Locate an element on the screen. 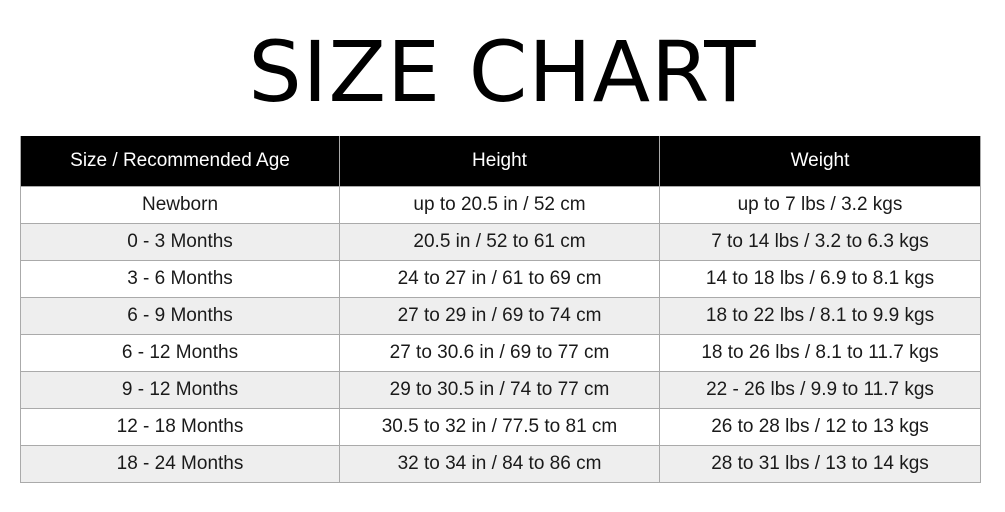  height-cell: 27 to 29 in / 69 to 74 cm is located at coordinates (499, 316).